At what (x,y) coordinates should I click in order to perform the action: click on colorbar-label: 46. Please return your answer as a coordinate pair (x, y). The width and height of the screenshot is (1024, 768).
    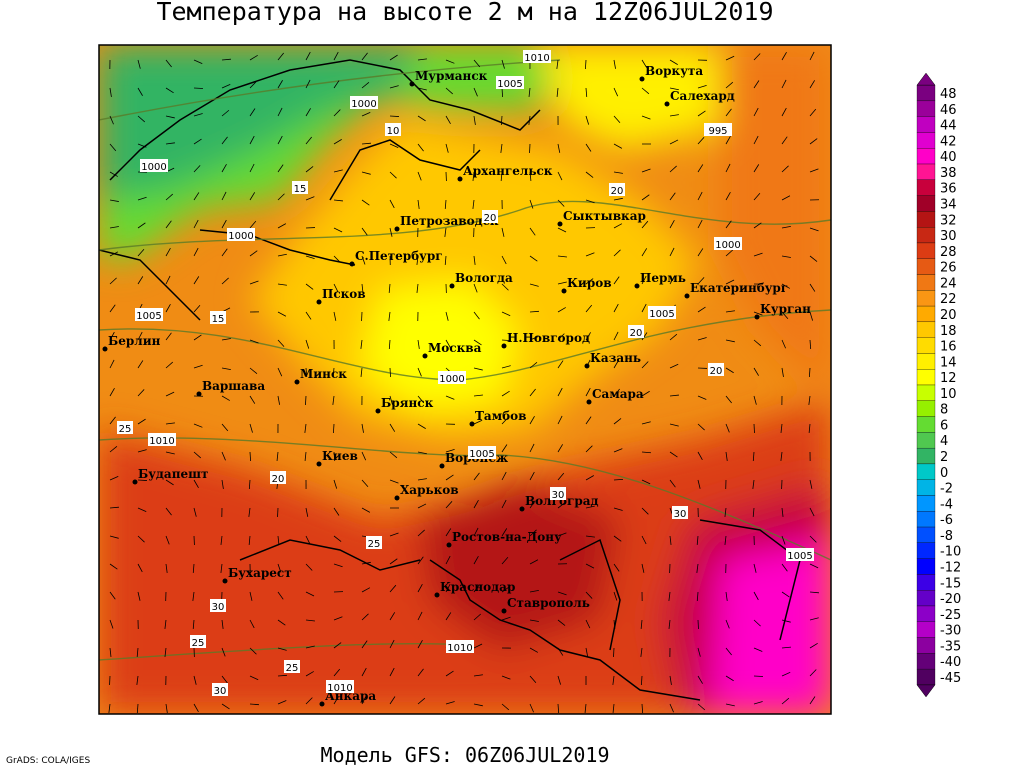
    Looking at the image, I should click on (948, 110).